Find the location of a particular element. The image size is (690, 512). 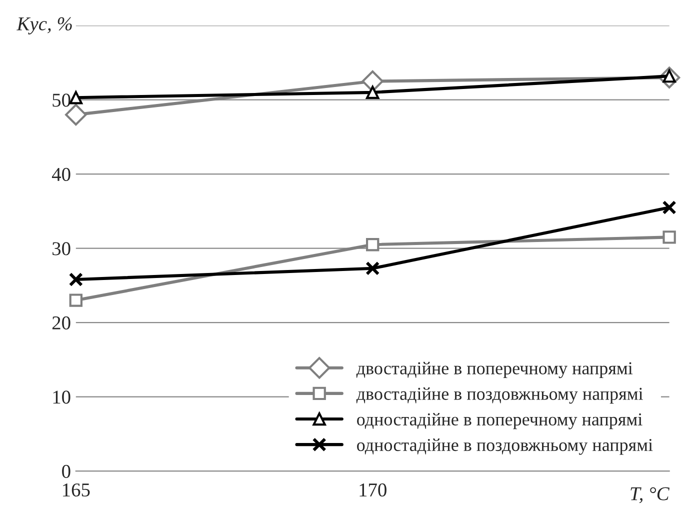

y-tick-label: 20 is located at coordinates (61, 323).